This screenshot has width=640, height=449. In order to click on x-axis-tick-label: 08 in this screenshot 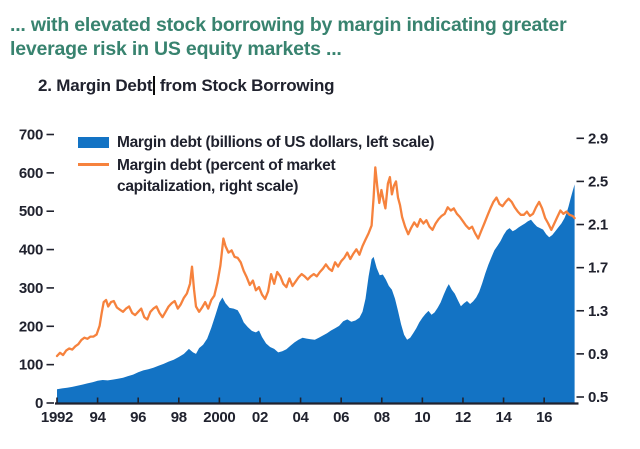, I will do `click(382, 417)`.